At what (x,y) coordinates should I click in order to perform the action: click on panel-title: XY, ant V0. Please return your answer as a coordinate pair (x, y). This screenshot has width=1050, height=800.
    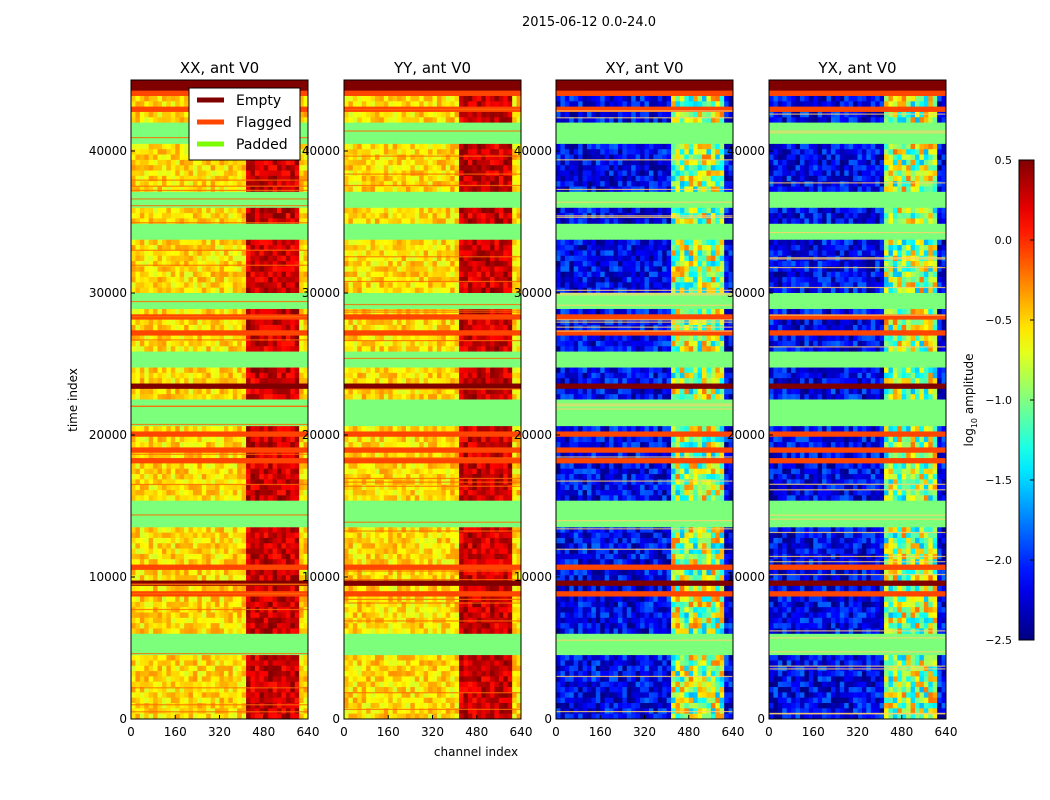
    Looking at the image, I should click on (644, 68).